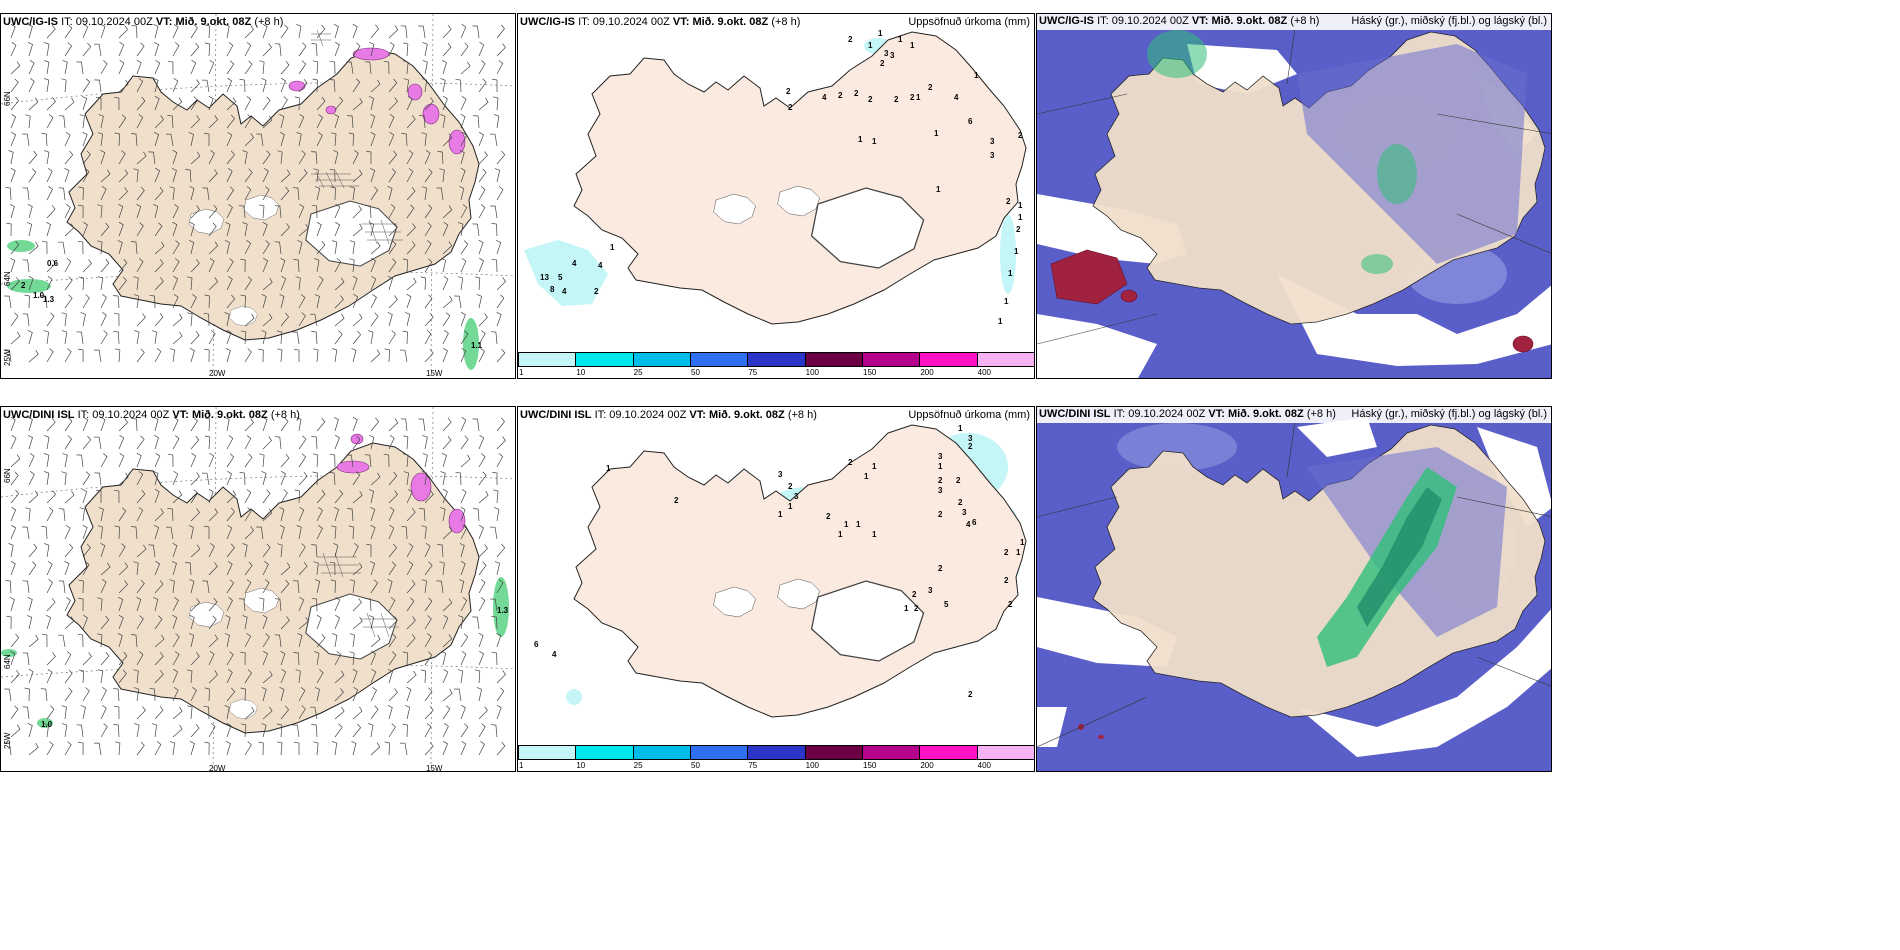 The width and height of the screenshot is (1900, 950). Describe the element at coordinates (1292, 301) in the screenshot. I see `mid-cloud` at that location.